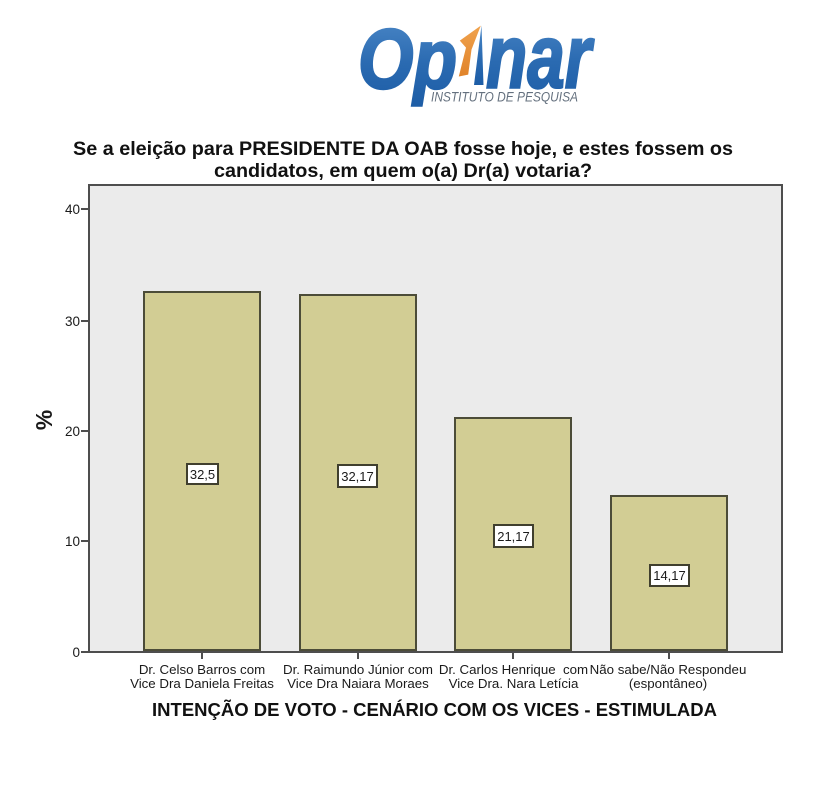 The width and height of the screenshot is (828, 798). Describe the element at coordinates (407, 62) in the screenshot. I see `svg-text: Op` at that location.